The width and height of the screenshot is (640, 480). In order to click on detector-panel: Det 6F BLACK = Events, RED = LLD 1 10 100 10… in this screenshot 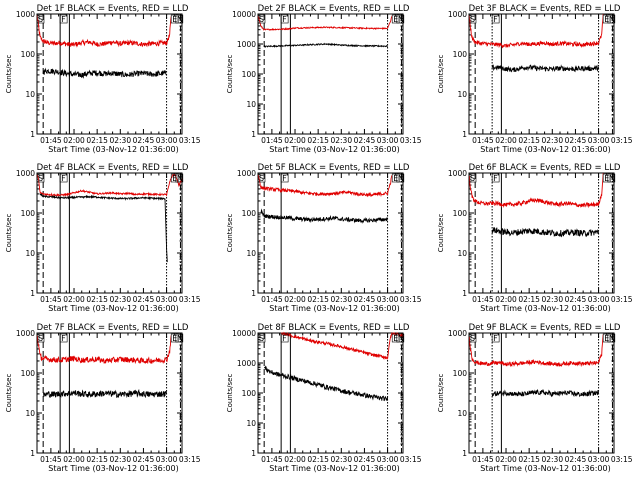, I will do `click(535, 238)`.